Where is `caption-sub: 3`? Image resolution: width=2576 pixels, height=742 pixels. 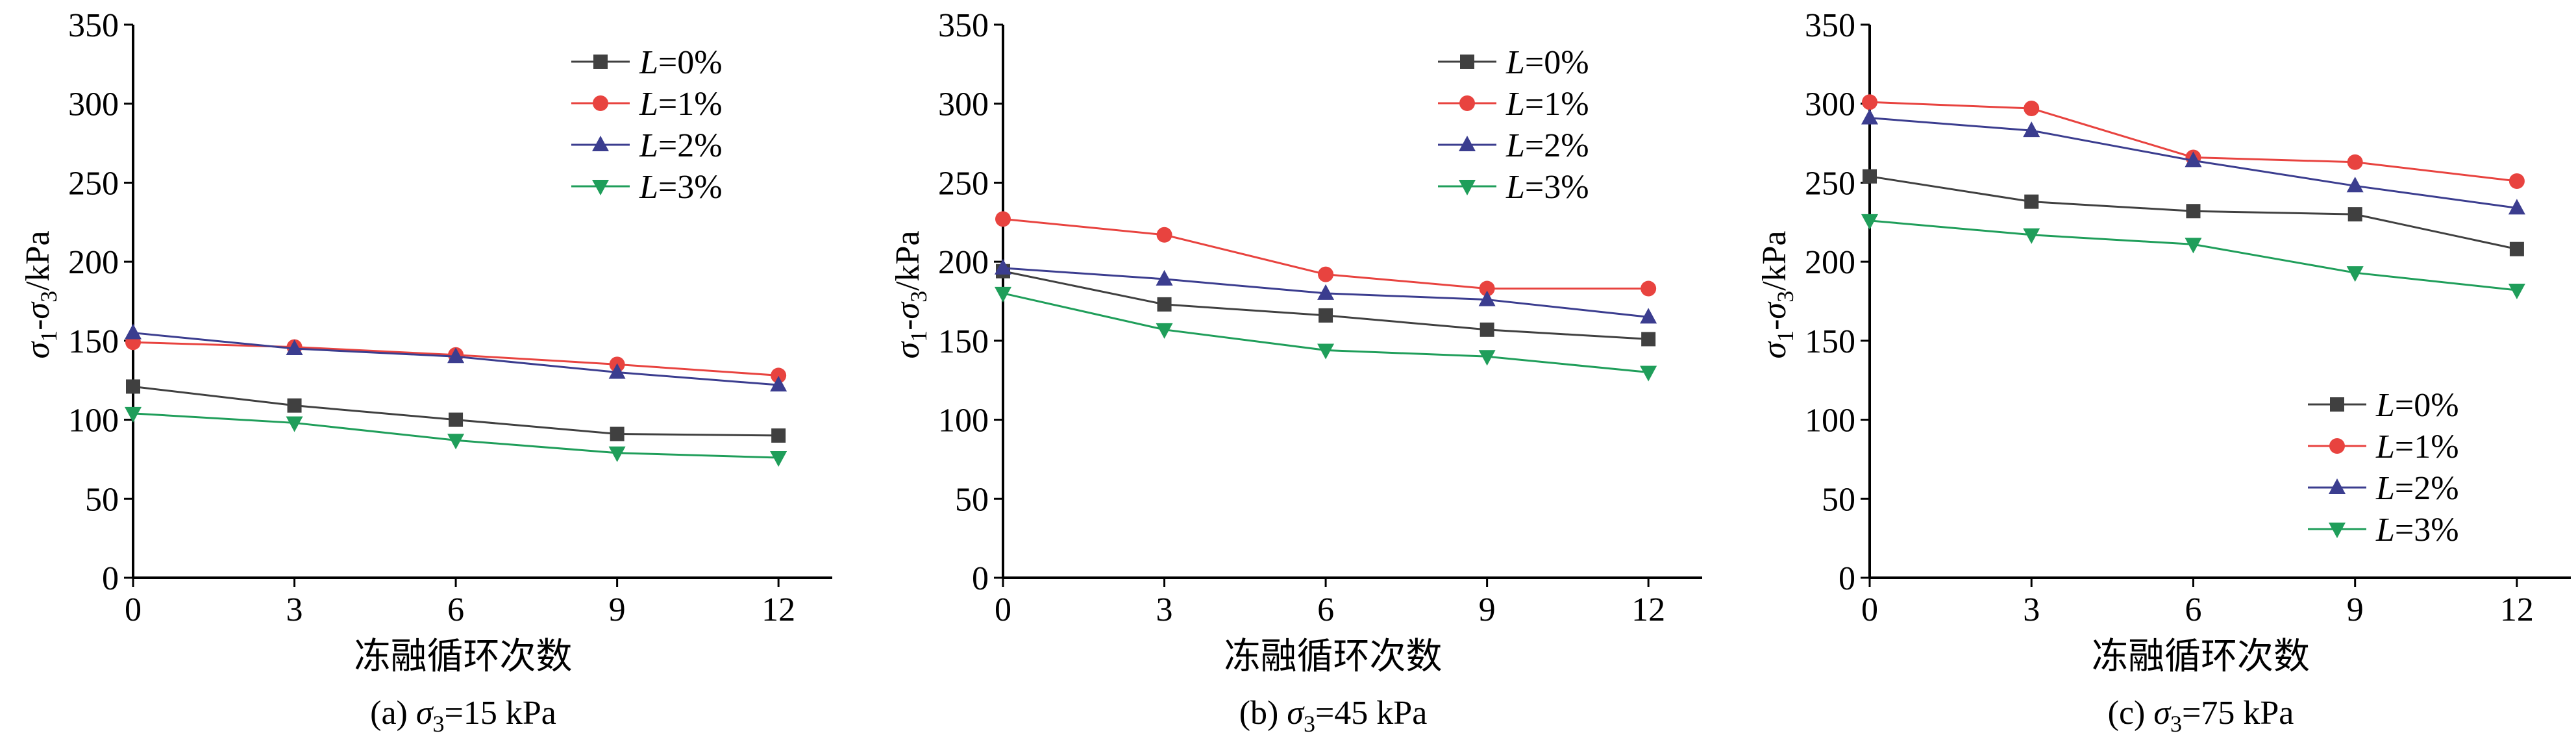
caption-sub: 3 is located at coordinates (439, 724).